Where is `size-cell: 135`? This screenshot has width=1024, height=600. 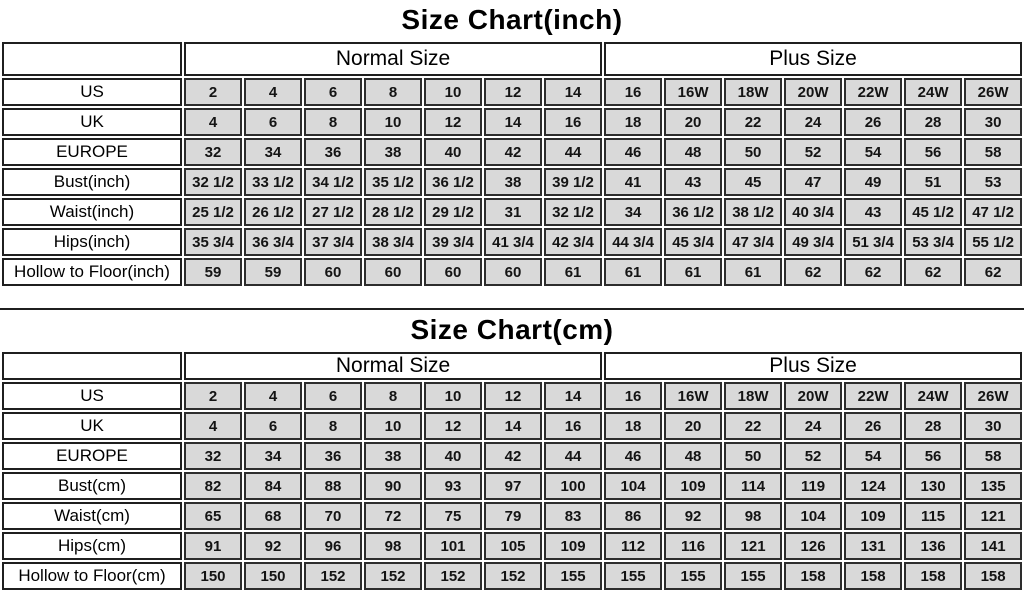
size-cell: 135 is located at coordinates (993, 486).